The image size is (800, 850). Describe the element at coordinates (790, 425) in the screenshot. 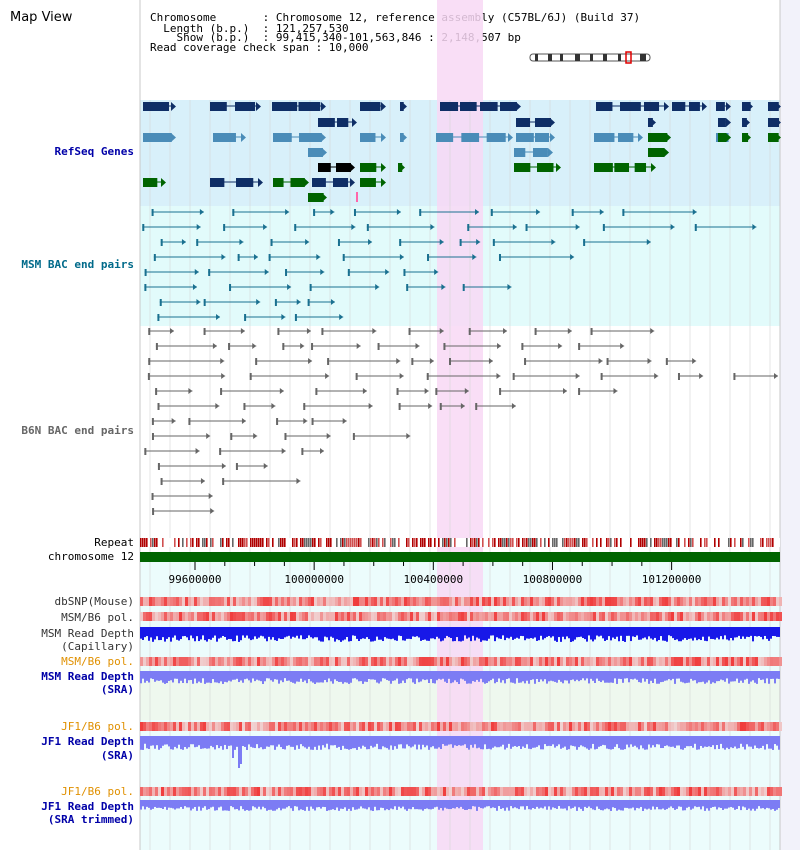

I see `right-margin-strip` at that location.